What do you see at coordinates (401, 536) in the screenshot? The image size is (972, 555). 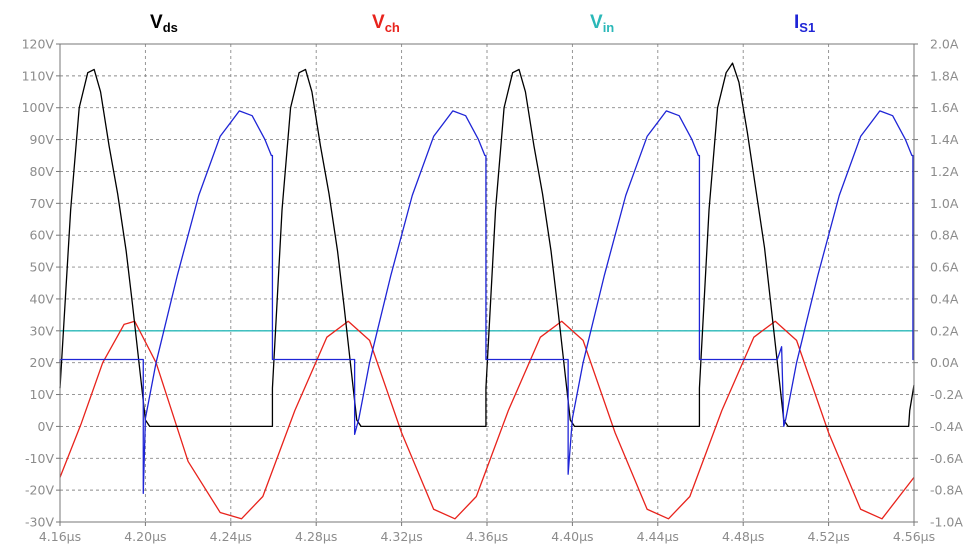 I see `x-tick-label: 4.32µs` at bounding box center [401, 536].